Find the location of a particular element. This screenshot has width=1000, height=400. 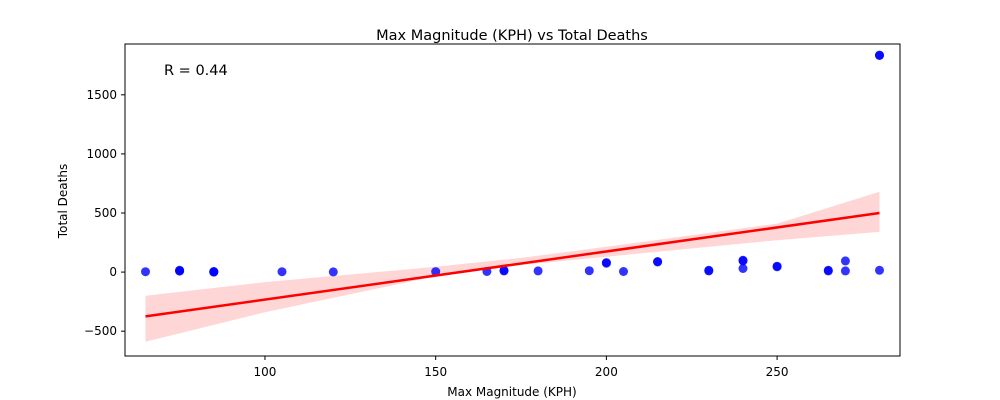

x-tick-label: 100 is located at coordinates (265, 372).